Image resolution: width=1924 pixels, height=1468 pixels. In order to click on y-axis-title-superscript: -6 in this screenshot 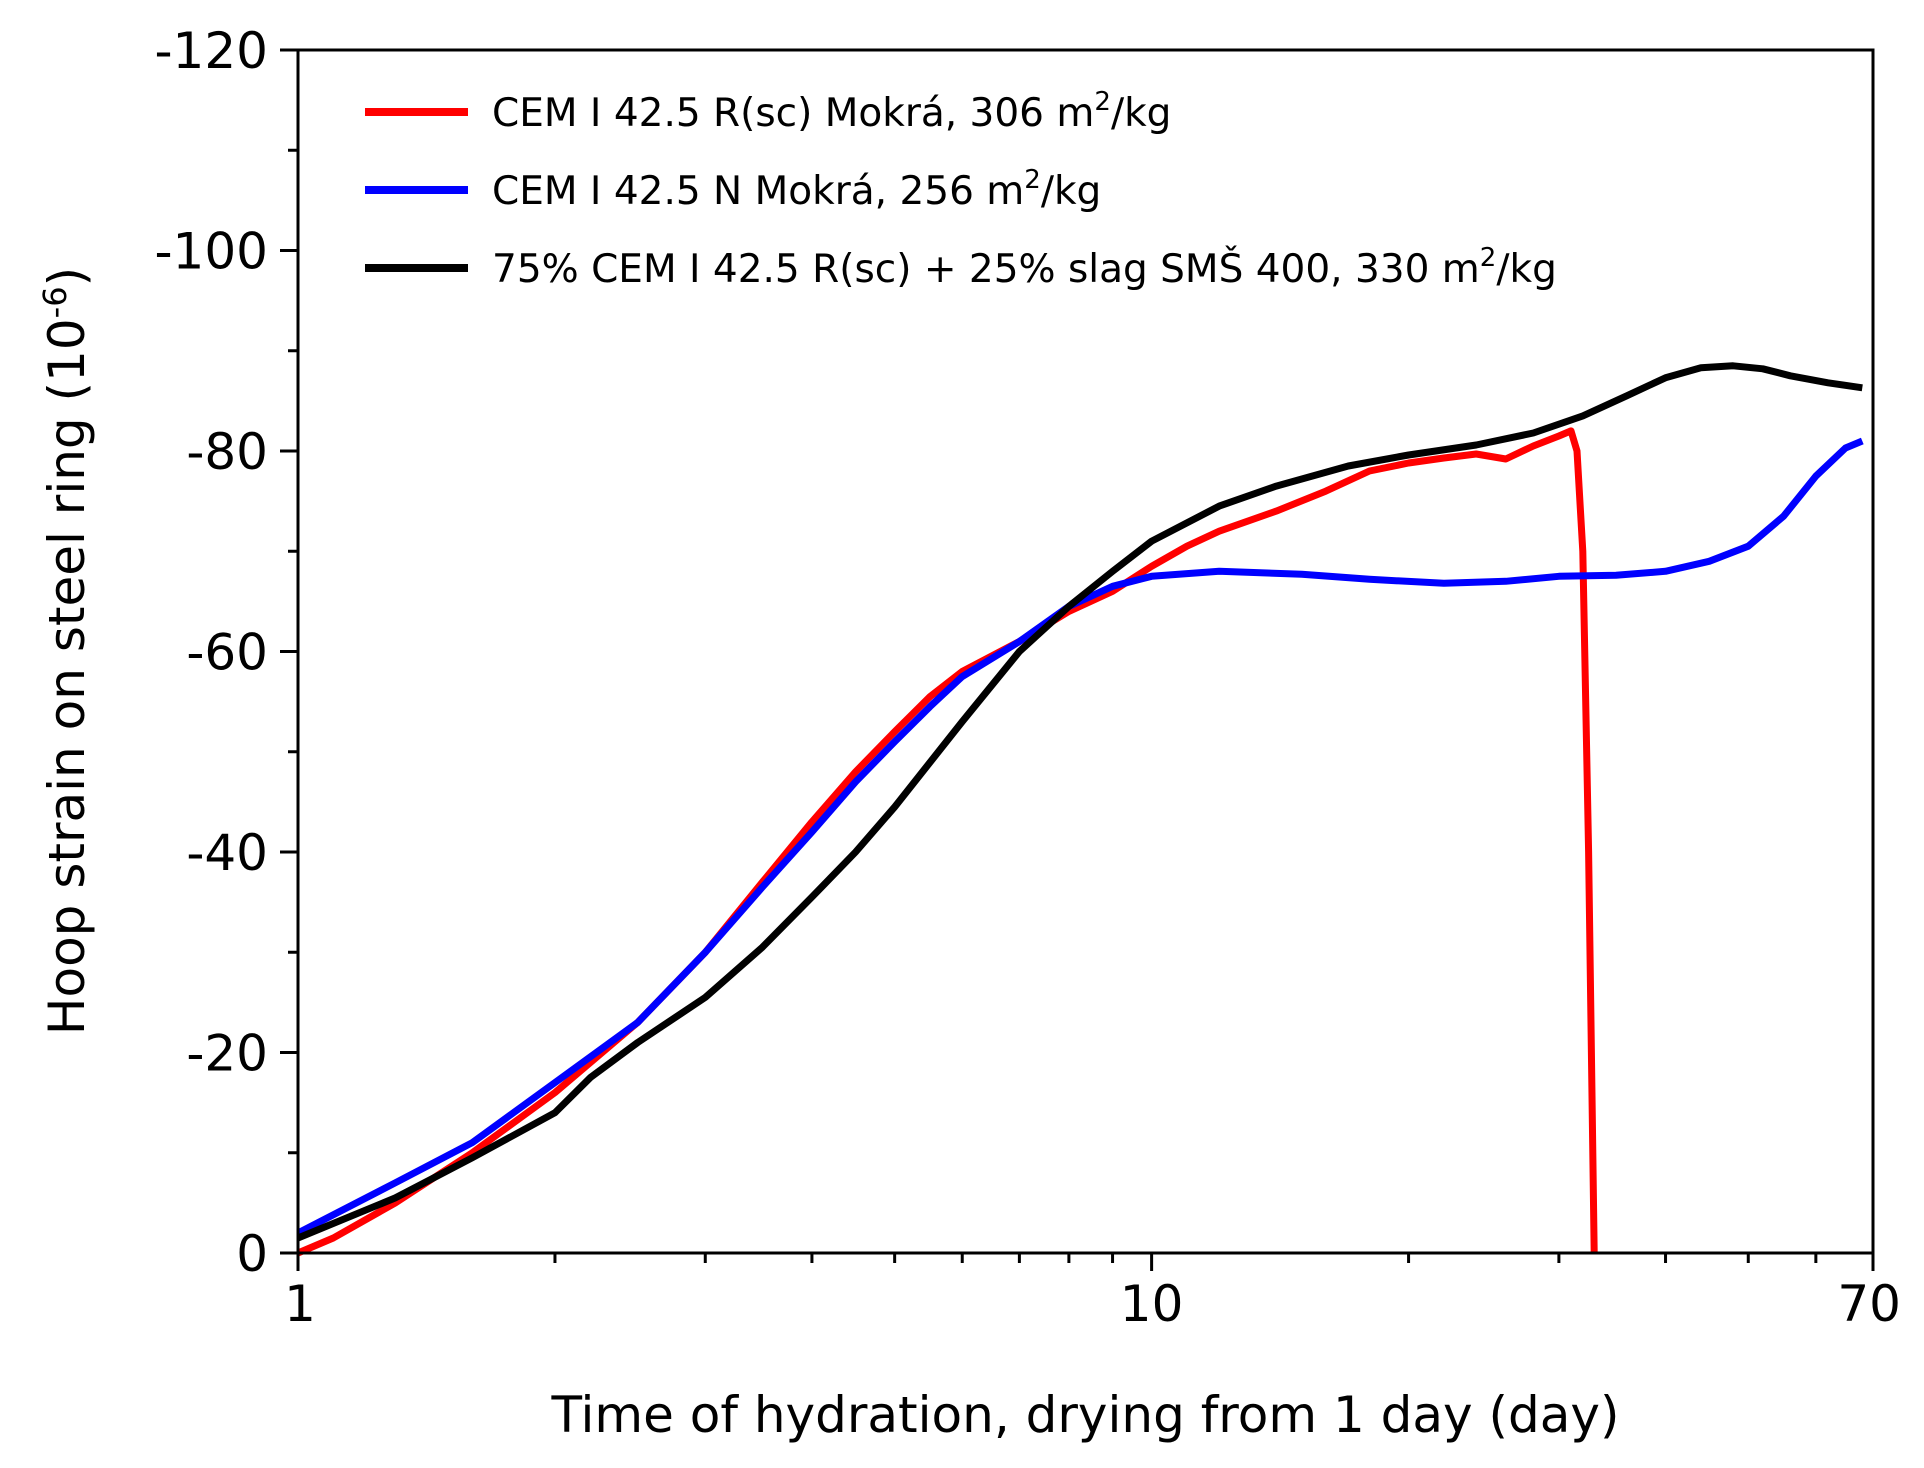, I will do `click(55, 302)`.